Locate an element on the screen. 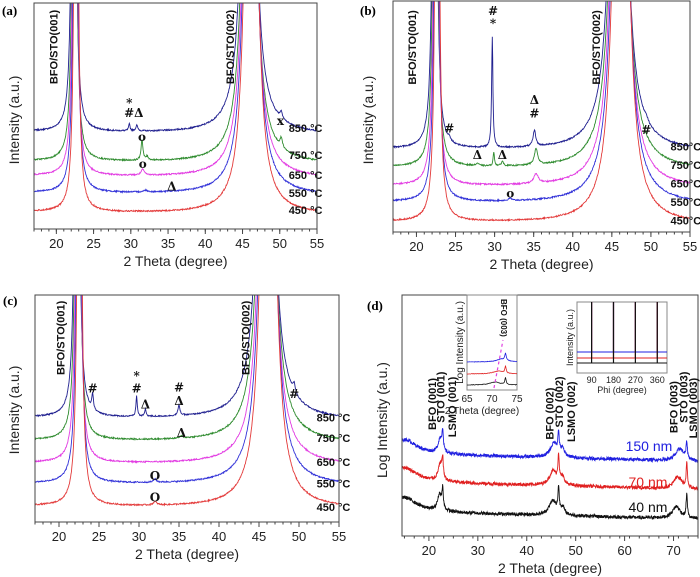 This screenshot has width=700, height=577. series-label: 850 °C is located at coordinates (306, 129).